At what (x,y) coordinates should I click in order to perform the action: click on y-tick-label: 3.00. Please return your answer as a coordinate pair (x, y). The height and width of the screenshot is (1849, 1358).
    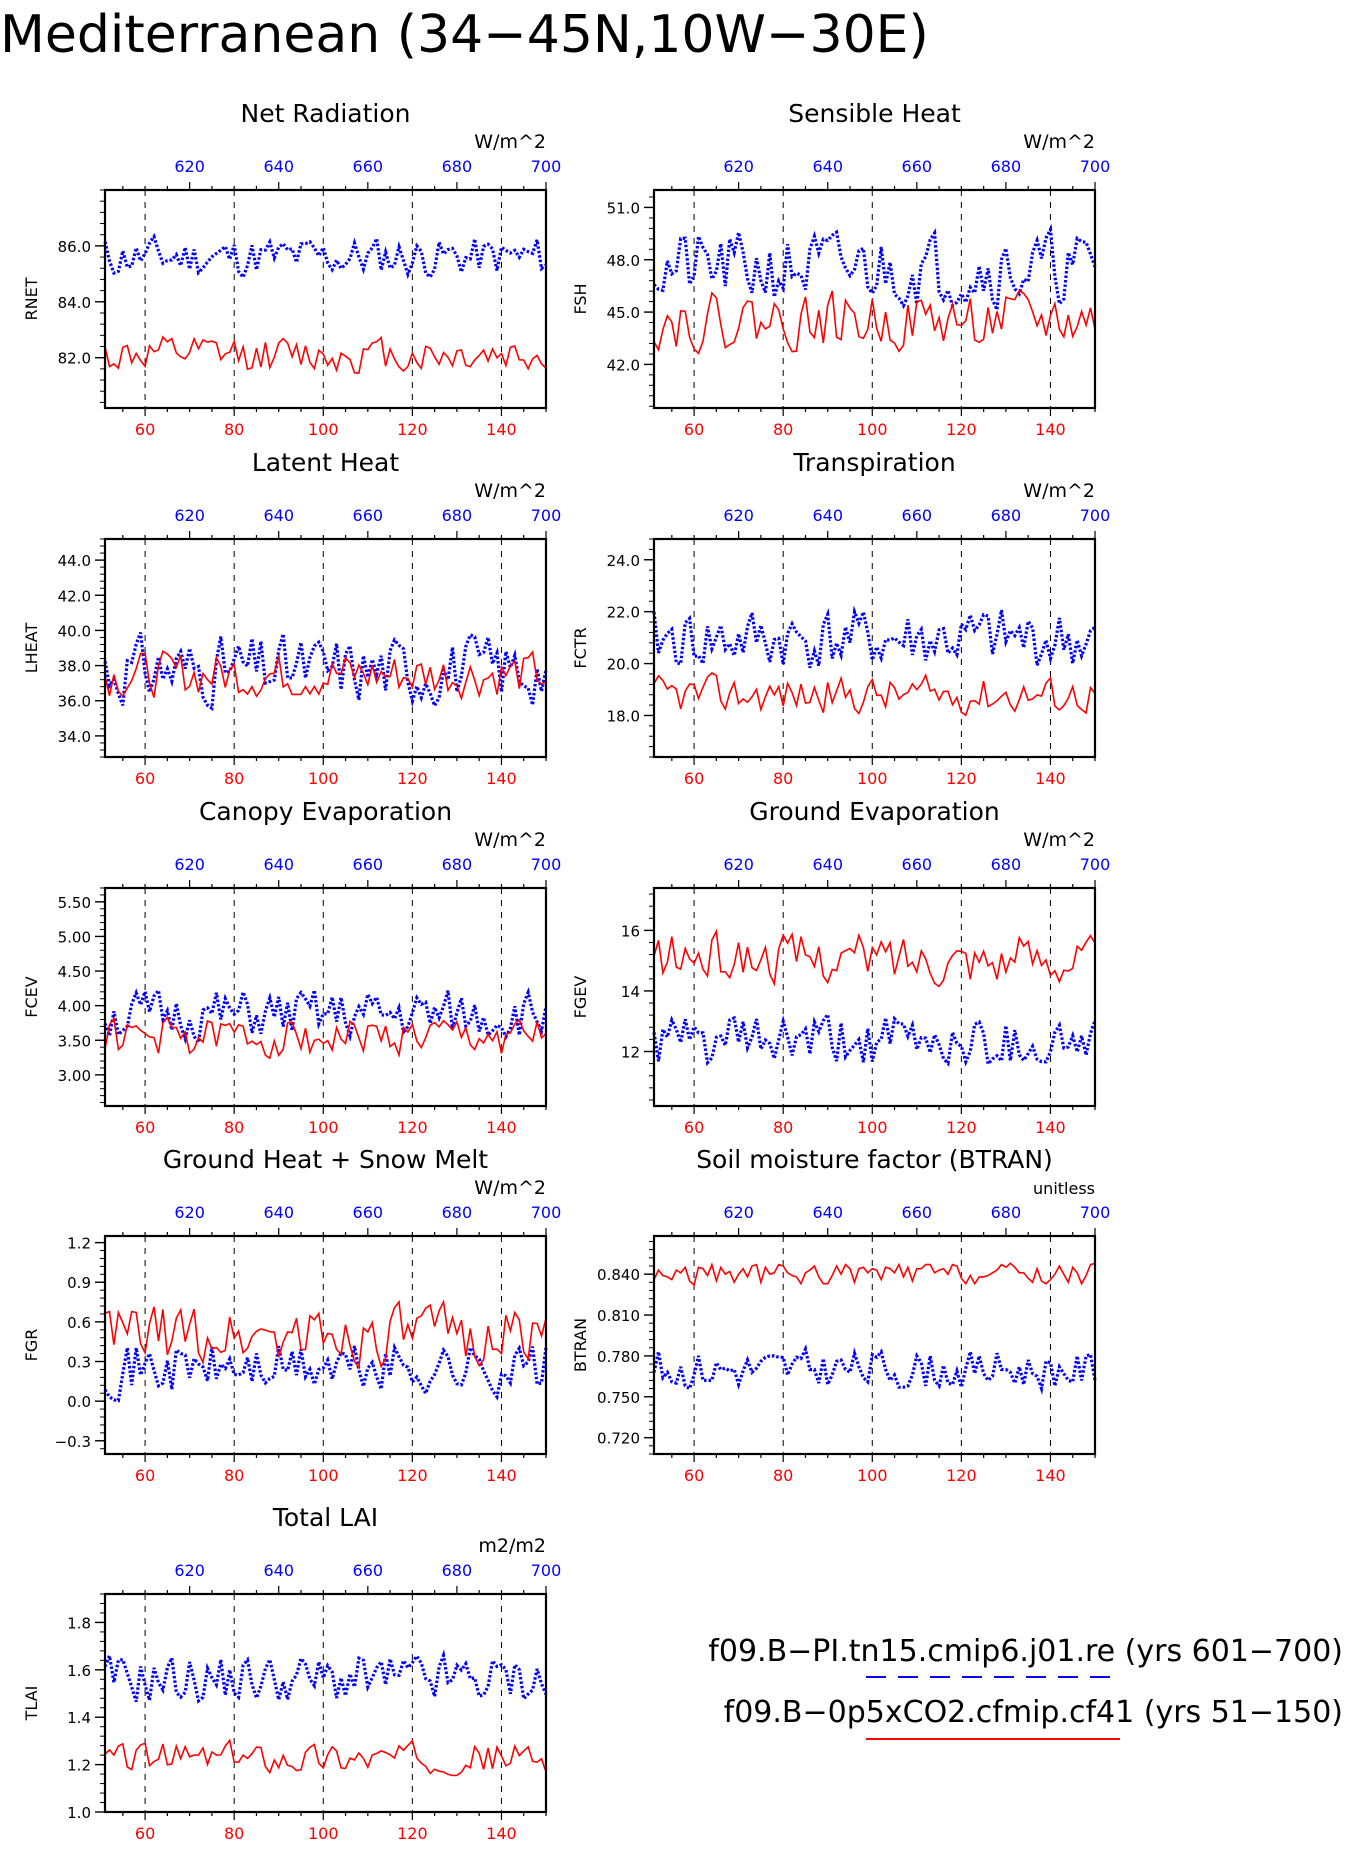
    Looking at the image, I should click on (74, 1076).